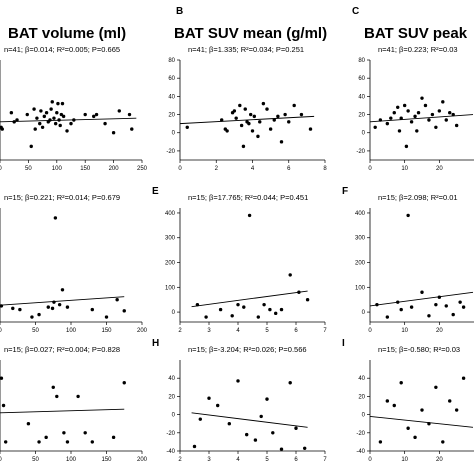  What do you see at coordinates (250, 33) in the screenshot?
I see `column-title-suv-mean: BAT SUV mean (g/ml)` at bounding box center [250, 33].